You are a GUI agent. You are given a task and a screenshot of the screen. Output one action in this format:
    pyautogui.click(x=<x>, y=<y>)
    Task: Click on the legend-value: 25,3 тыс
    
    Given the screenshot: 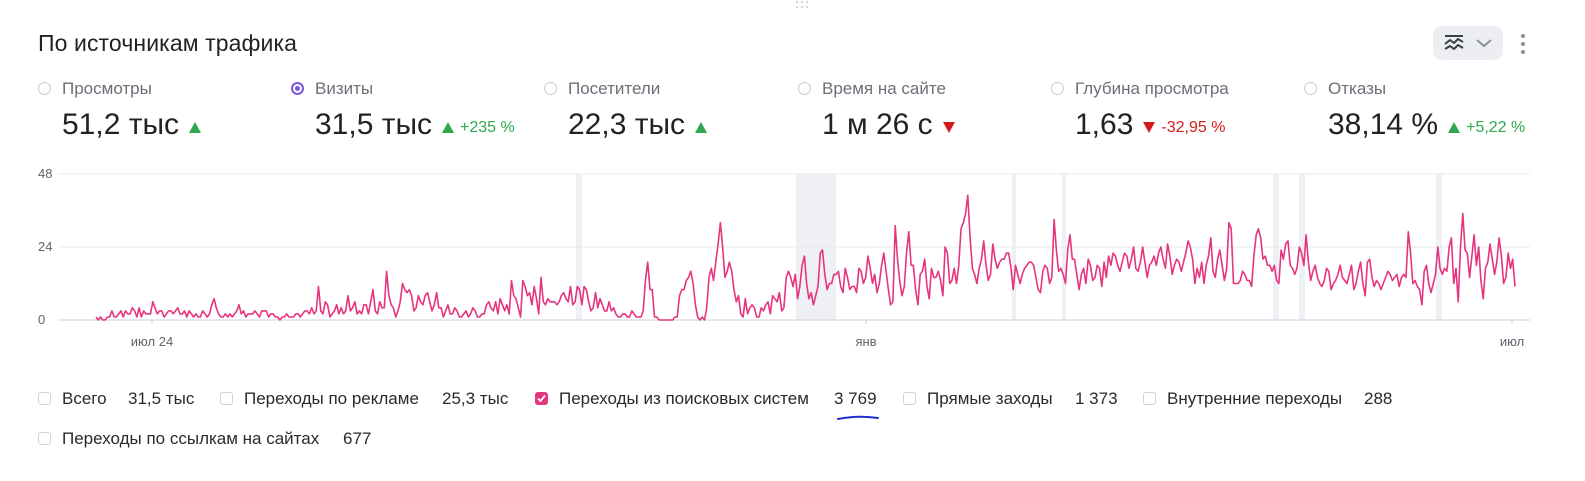 What is the action you would take?
    pyautogui.click(x=475, y=398)
    